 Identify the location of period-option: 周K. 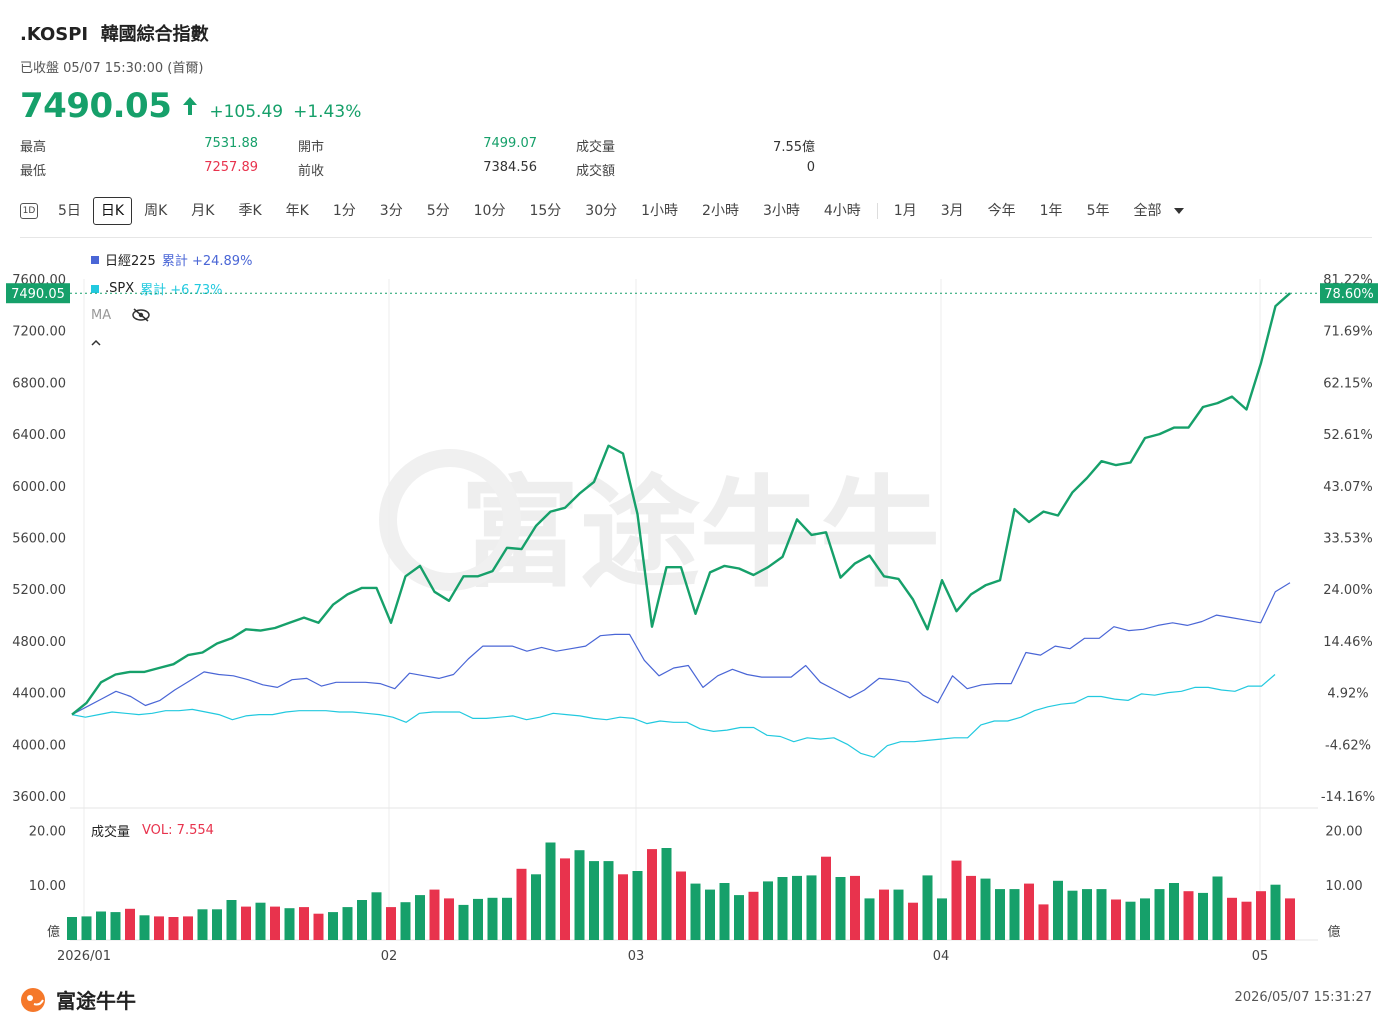
(156, 211).